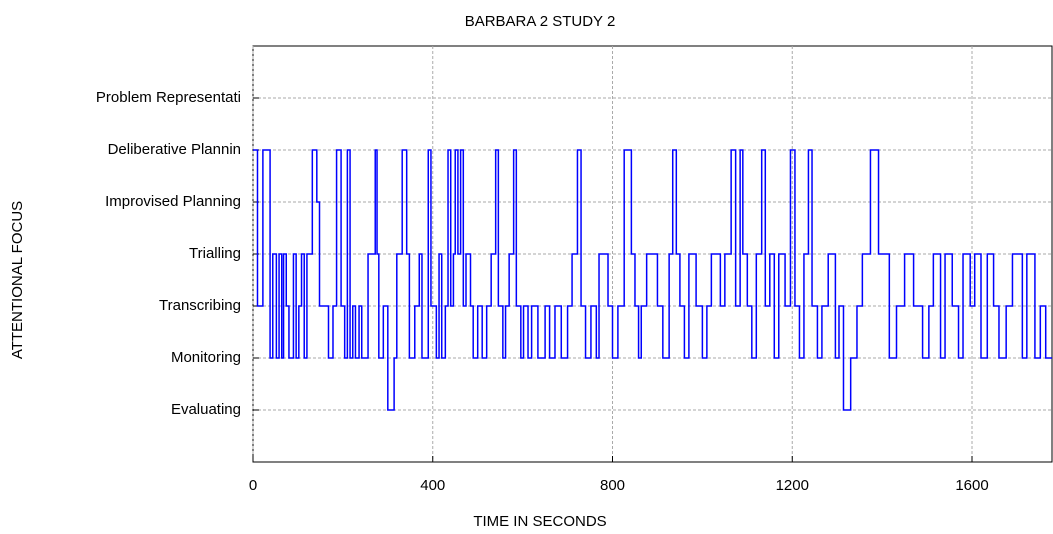 The image size is (1053, 534). I want to click on x-tick-label: 400, so click(432, 485).